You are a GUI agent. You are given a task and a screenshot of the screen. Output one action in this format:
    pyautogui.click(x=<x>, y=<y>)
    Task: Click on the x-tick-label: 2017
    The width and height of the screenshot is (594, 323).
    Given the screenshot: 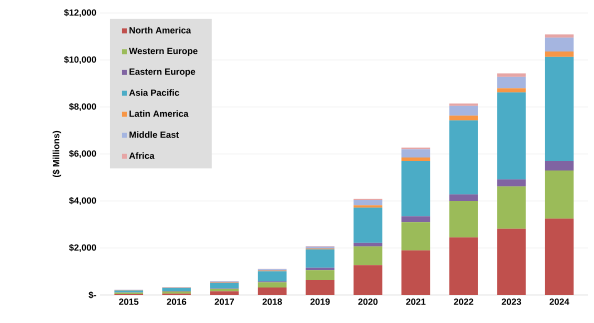 What is the action you would take?
    pyautogui.click(x=224, y=301)
    